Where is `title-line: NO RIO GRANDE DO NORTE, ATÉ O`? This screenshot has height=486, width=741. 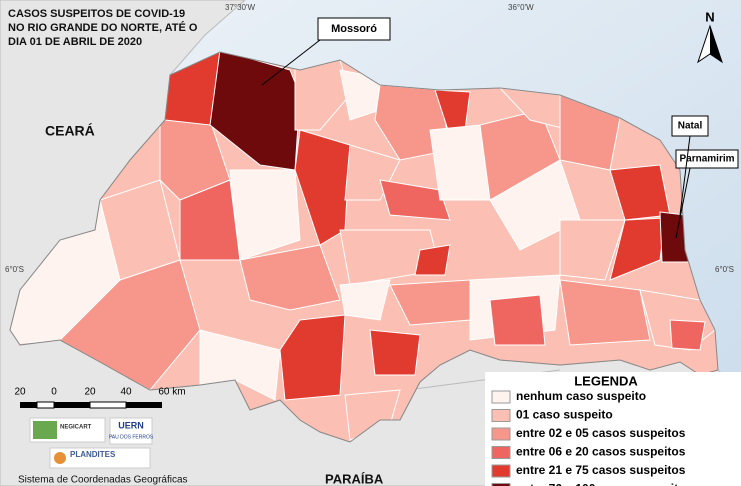
title-line: NO RIO GRANDE DO NORTE, ATÉ O is located at coordinates (103, 27).